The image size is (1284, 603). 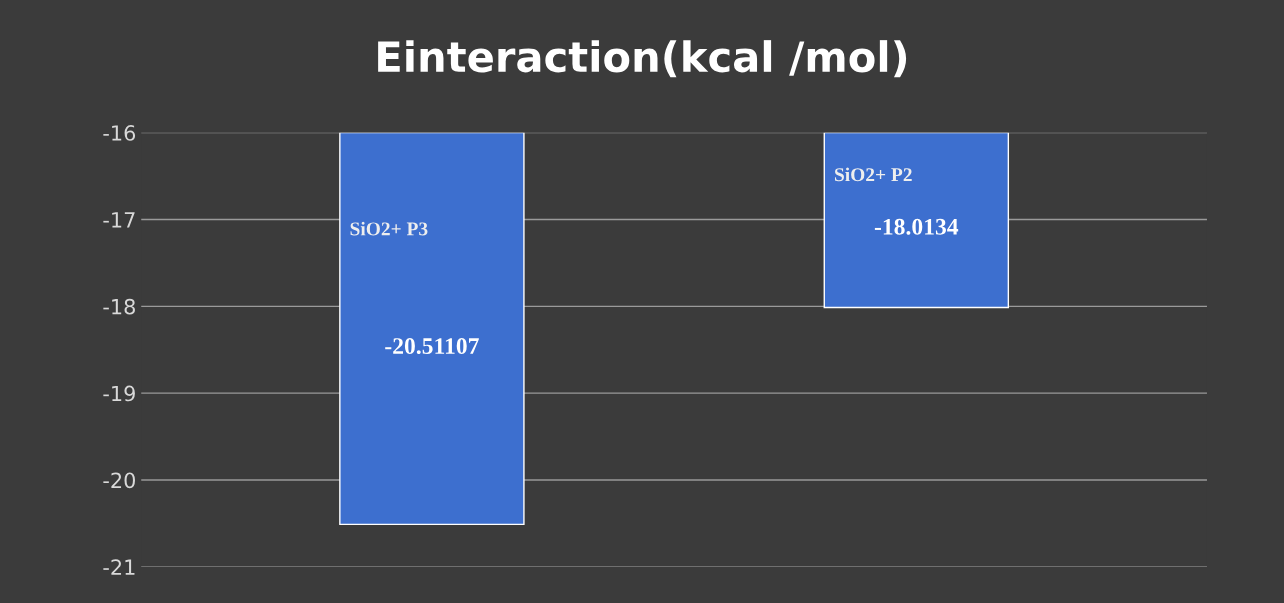 I want to click on x-tick-label: SiO2+ P2, so click(x=873, y=174).